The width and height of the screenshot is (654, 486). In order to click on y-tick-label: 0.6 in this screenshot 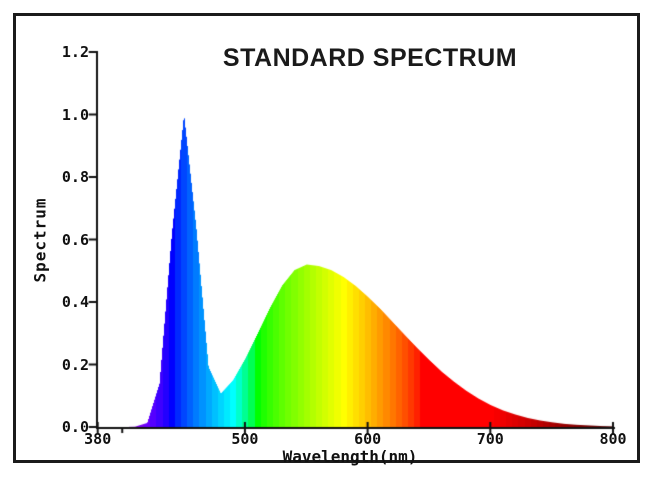, I will do `click(75, 239)`.